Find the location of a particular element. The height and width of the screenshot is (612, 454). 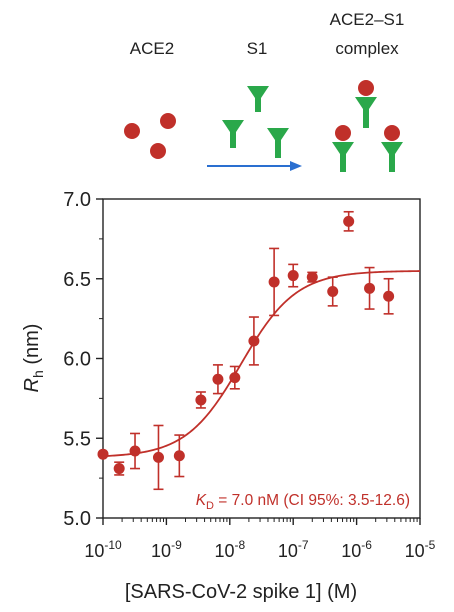

ace2-label: ACE2 is located at coordinates (152, 48).